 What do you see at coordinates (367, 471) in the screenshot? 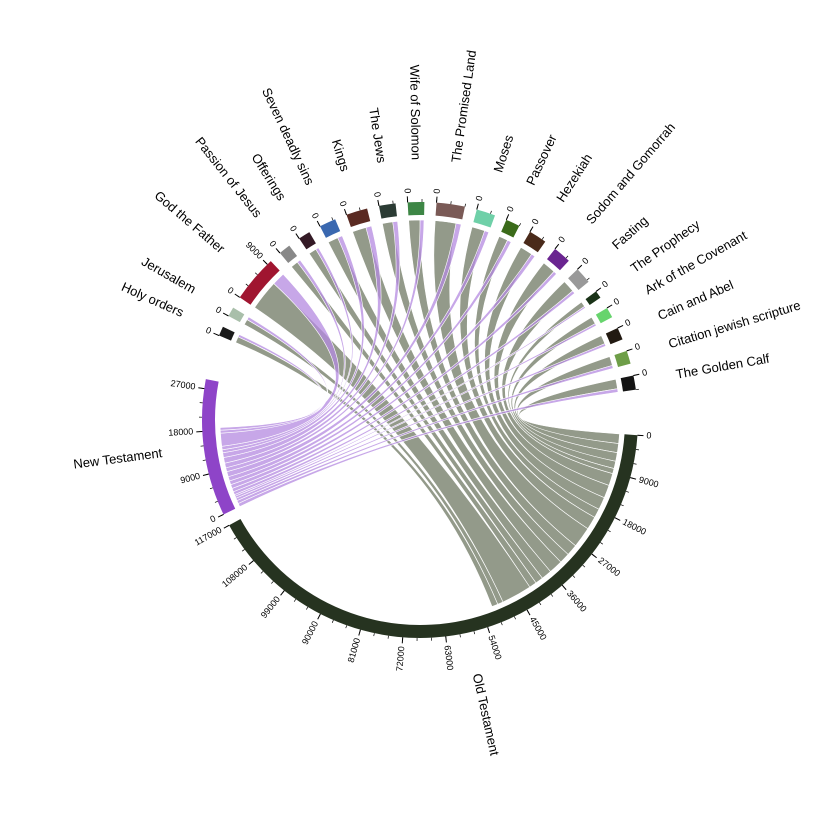
I see `chord-old-testament-holy-orders` at bounding box center [367, 471].